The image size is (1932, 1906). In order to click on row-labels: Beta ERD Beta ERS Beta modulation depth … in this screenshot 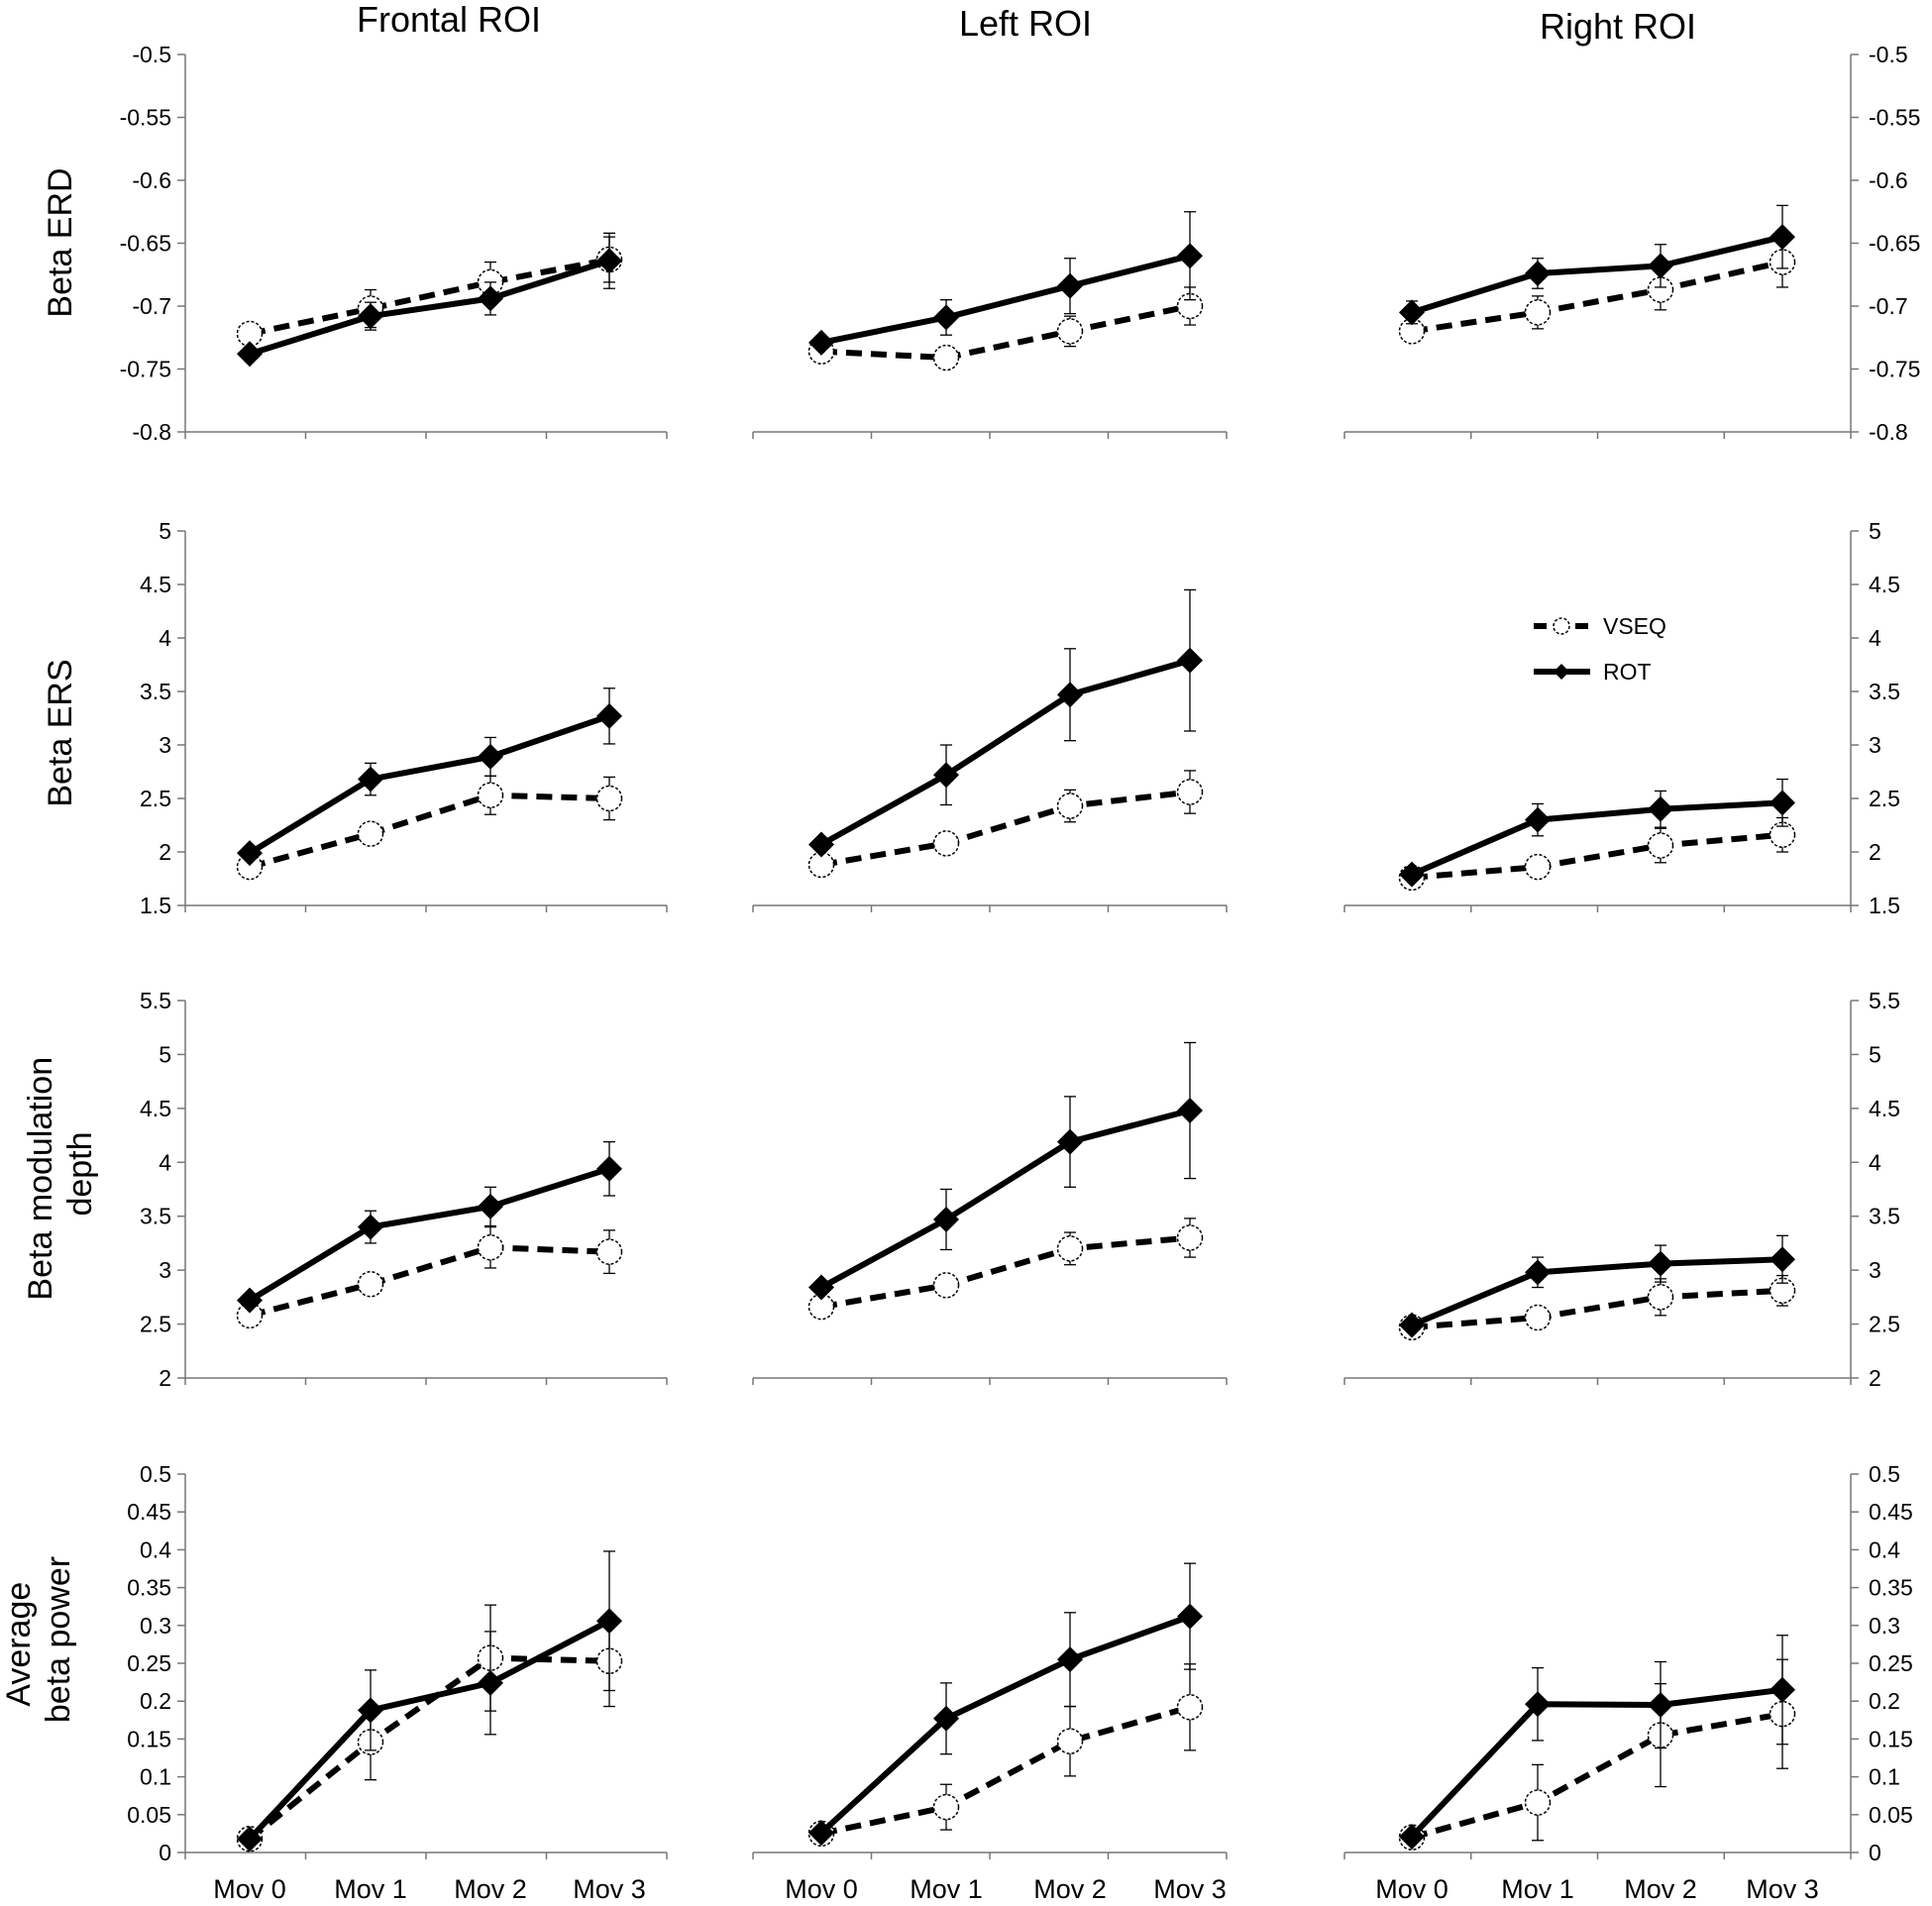, I will do `click(49, 945)`.